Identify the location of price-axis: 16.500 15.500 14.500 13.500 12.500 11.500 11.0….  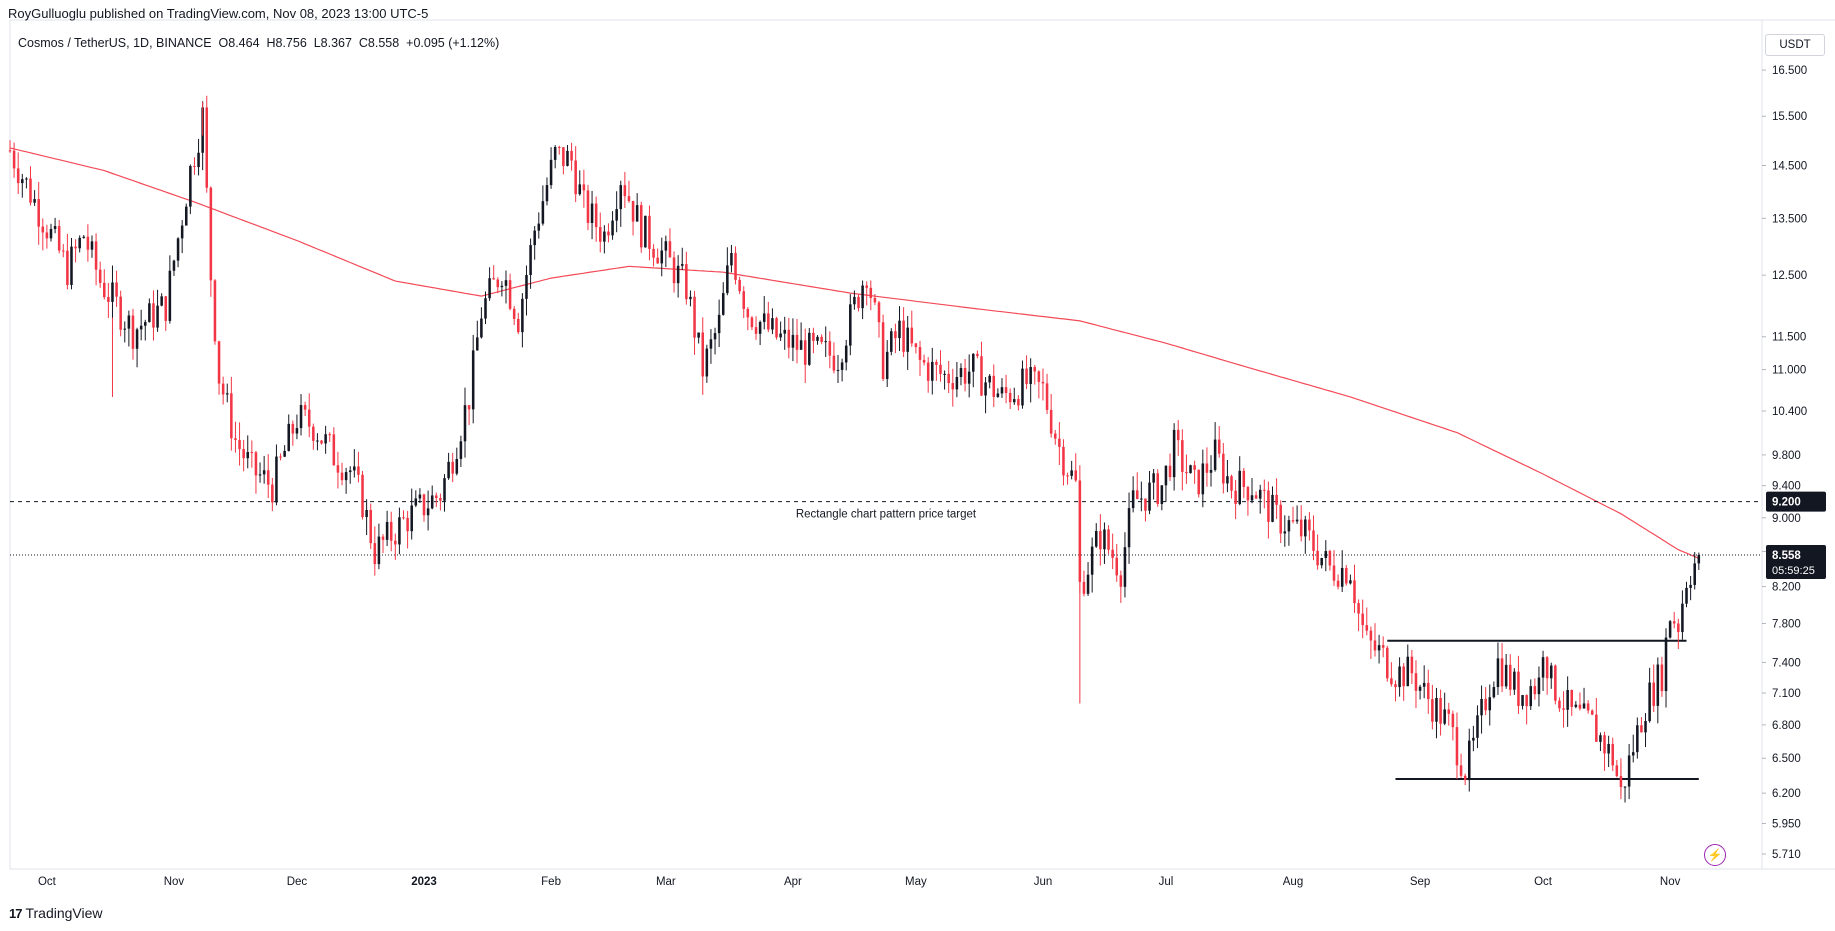
(1784, 463).